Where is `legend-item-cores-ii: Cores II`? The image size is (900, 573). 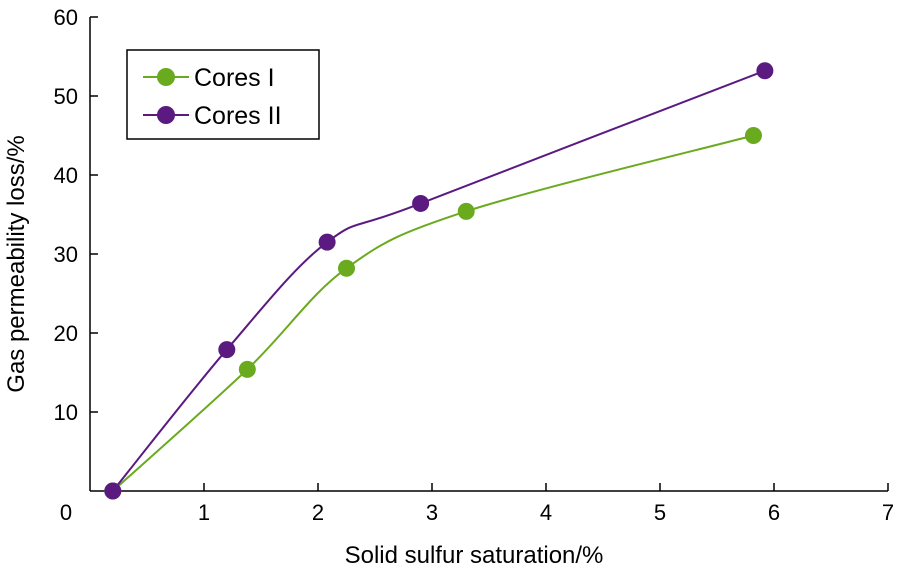 legend-item-cores-ii: Cores II is located at coordinates (212, 116).